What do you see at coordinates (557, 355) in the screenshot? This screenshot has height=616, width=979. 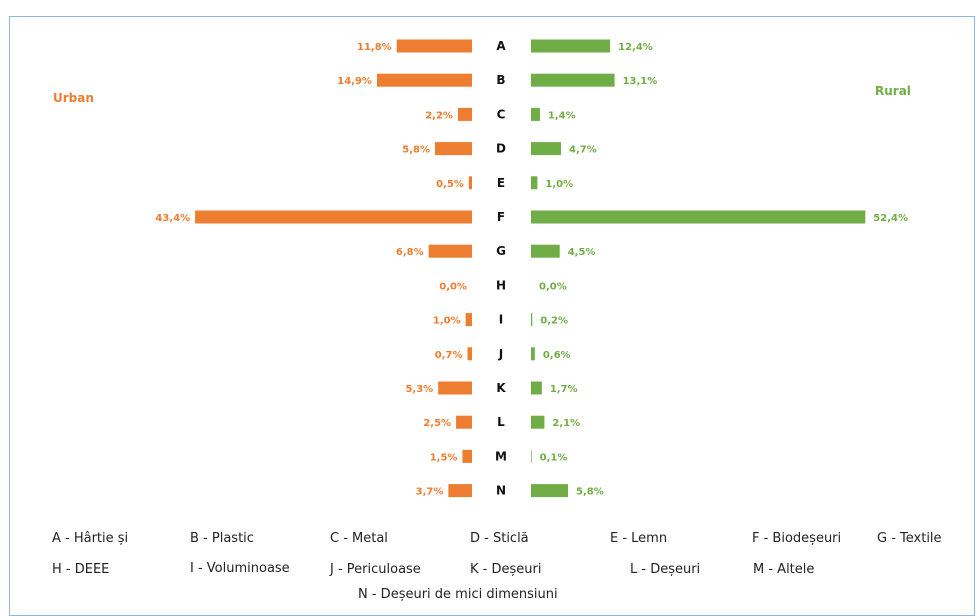 I see `rural-data-label-j: 0,6%` at bounding box center [557, 355].